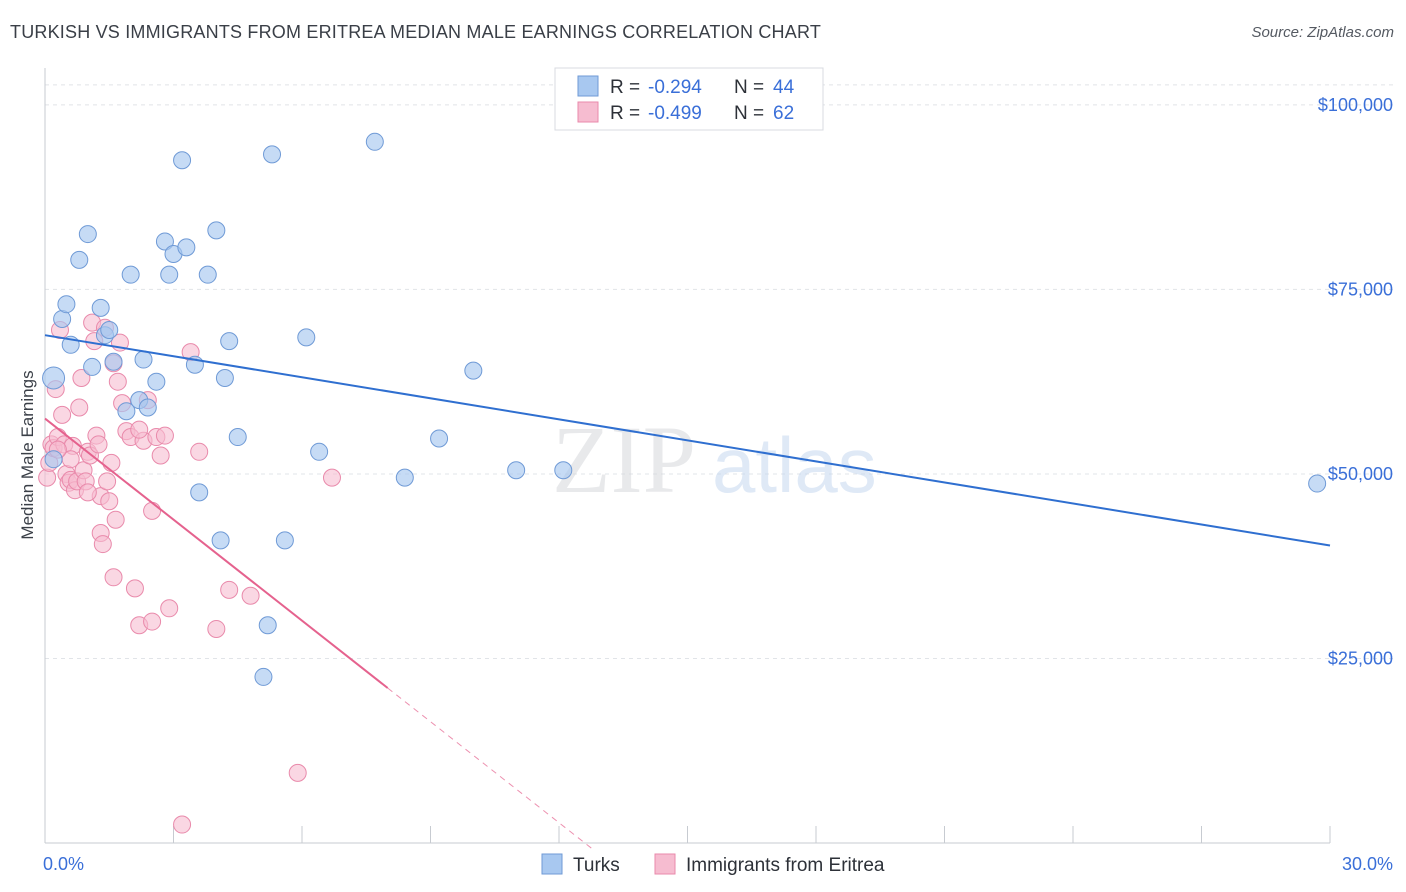  What do you see at coordinates (1360, 658) in the screenshot?
I see `y-tick-label: $25,000` at bounding box center [1360, 658].